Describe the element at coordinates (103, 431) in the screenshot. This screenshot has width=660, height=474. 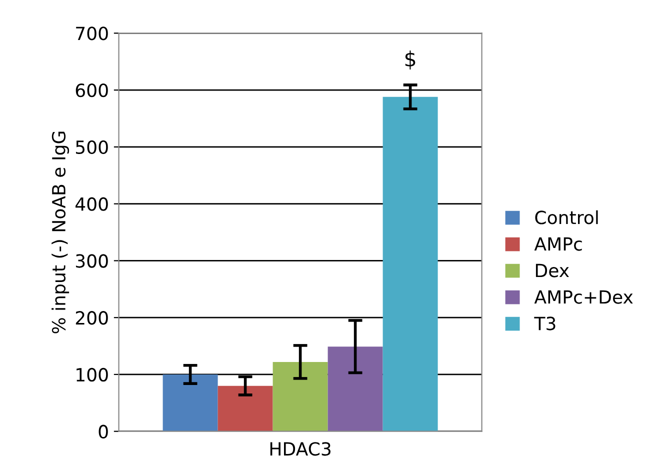
I see `y-tick-label: 0` at that location.